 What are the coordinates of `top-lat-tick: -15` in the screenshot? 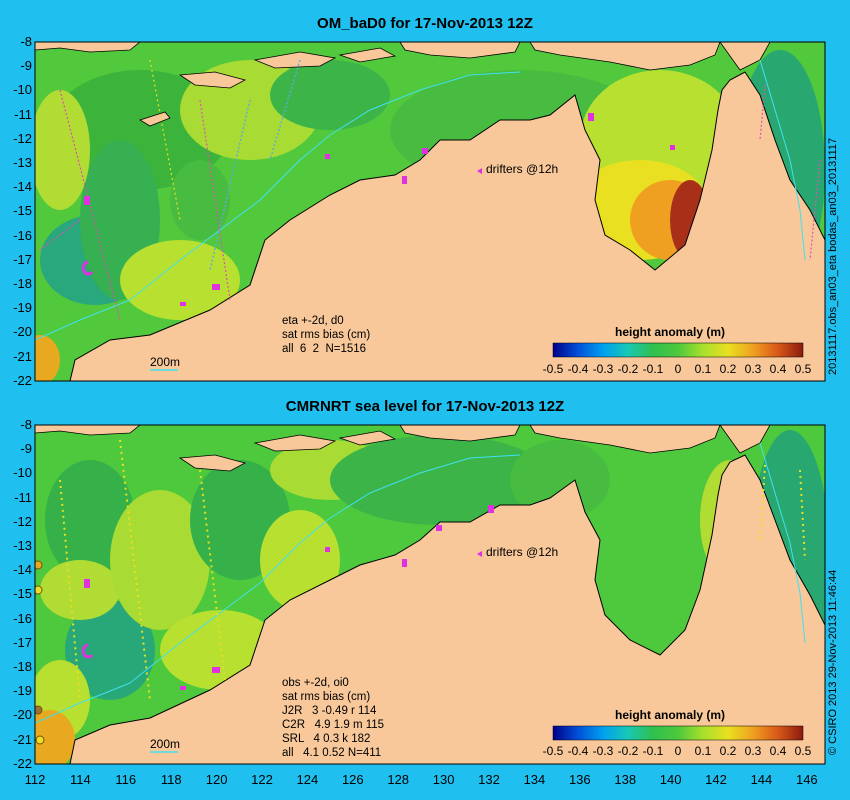 It's located at (22, 211).